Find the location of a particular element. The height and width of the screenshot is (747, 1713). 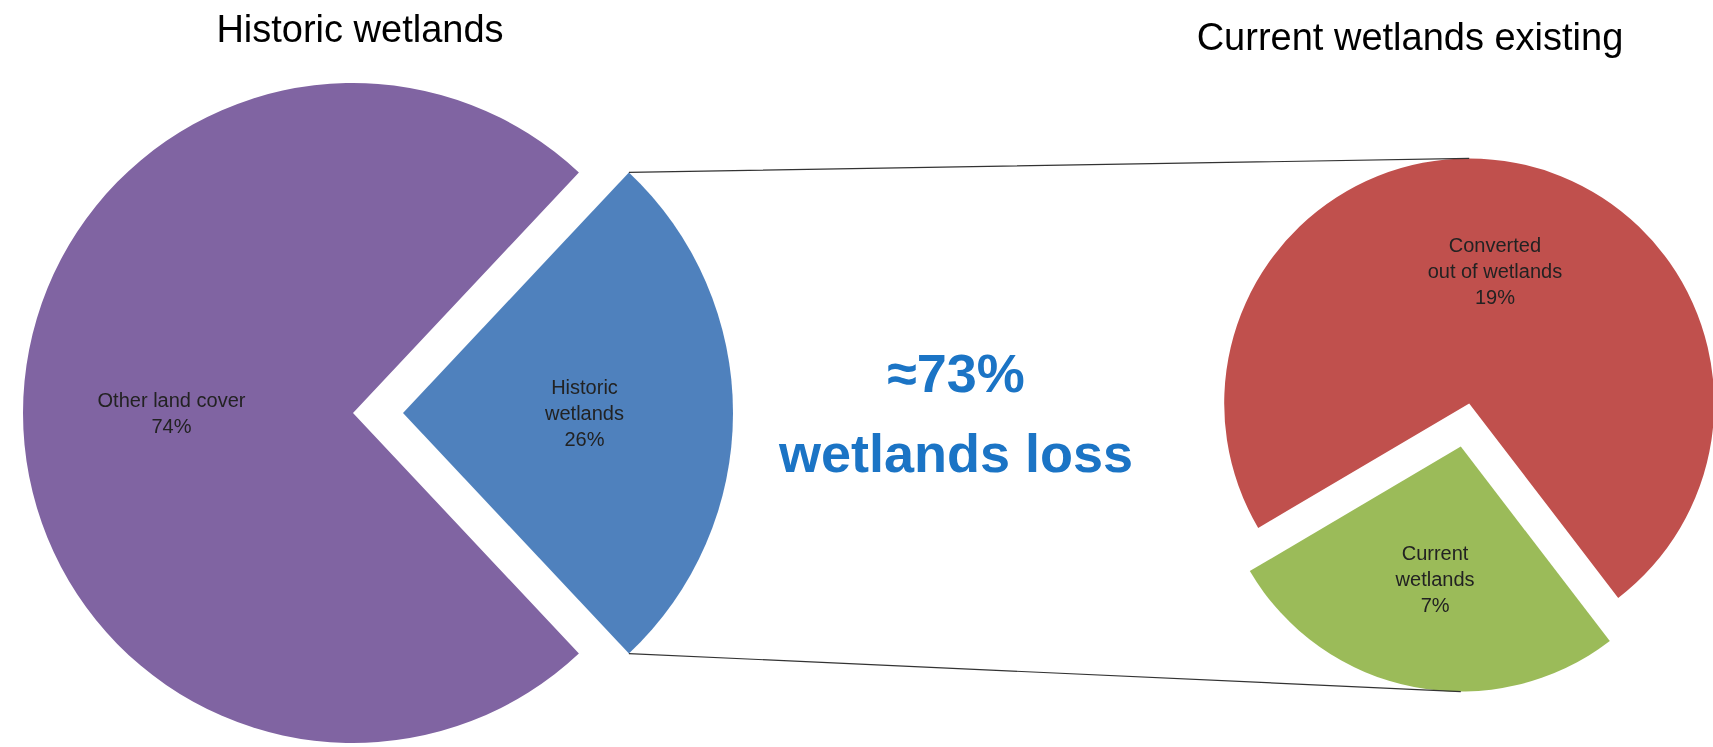

data-label: 7% is located at coordinates (1435, 604).